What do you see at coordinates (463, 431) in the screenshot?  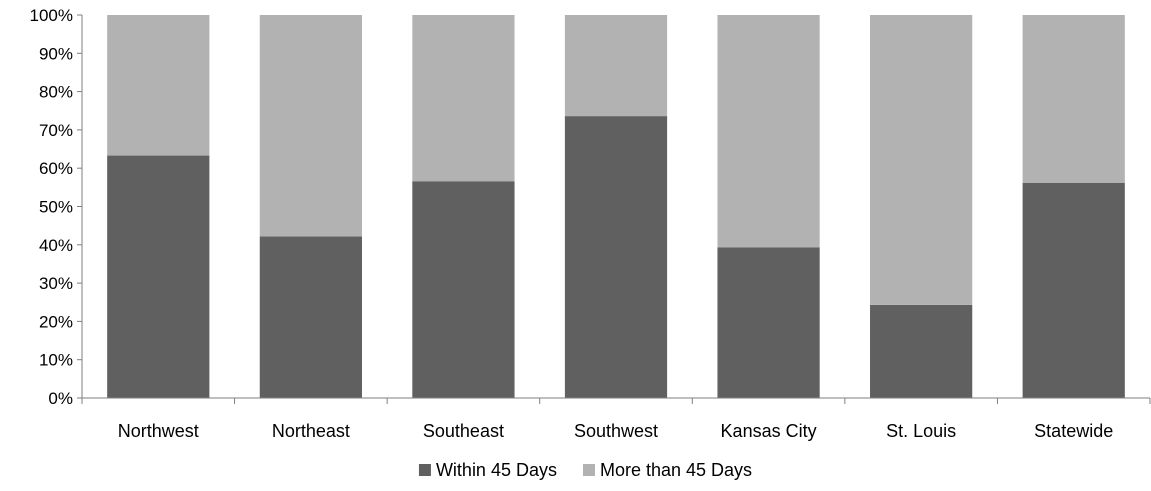 I see `x-category-label: Southeast` at bounding box center [463, 431].